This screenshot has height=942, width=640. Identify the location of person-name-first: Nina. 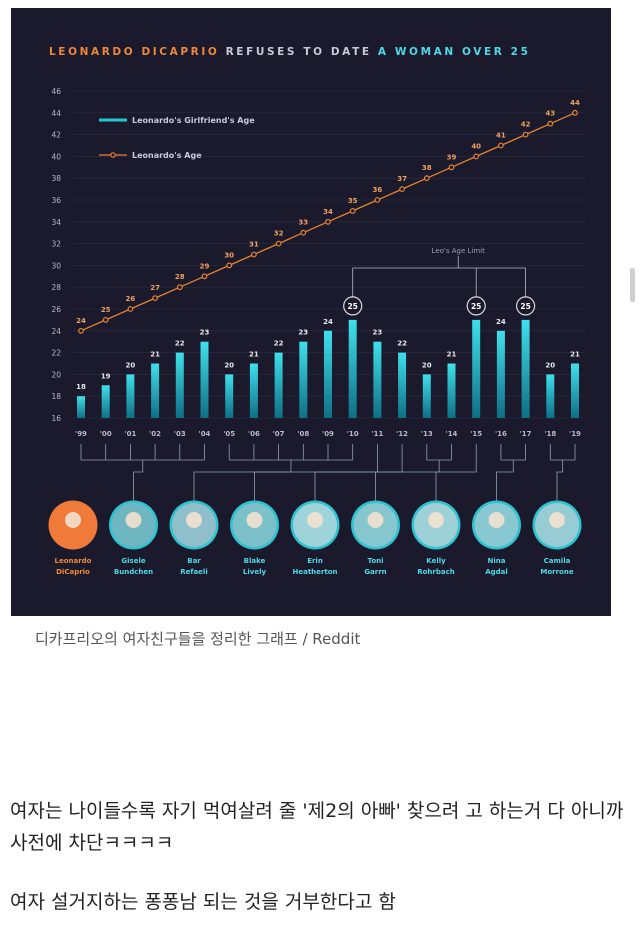
(497, 561).